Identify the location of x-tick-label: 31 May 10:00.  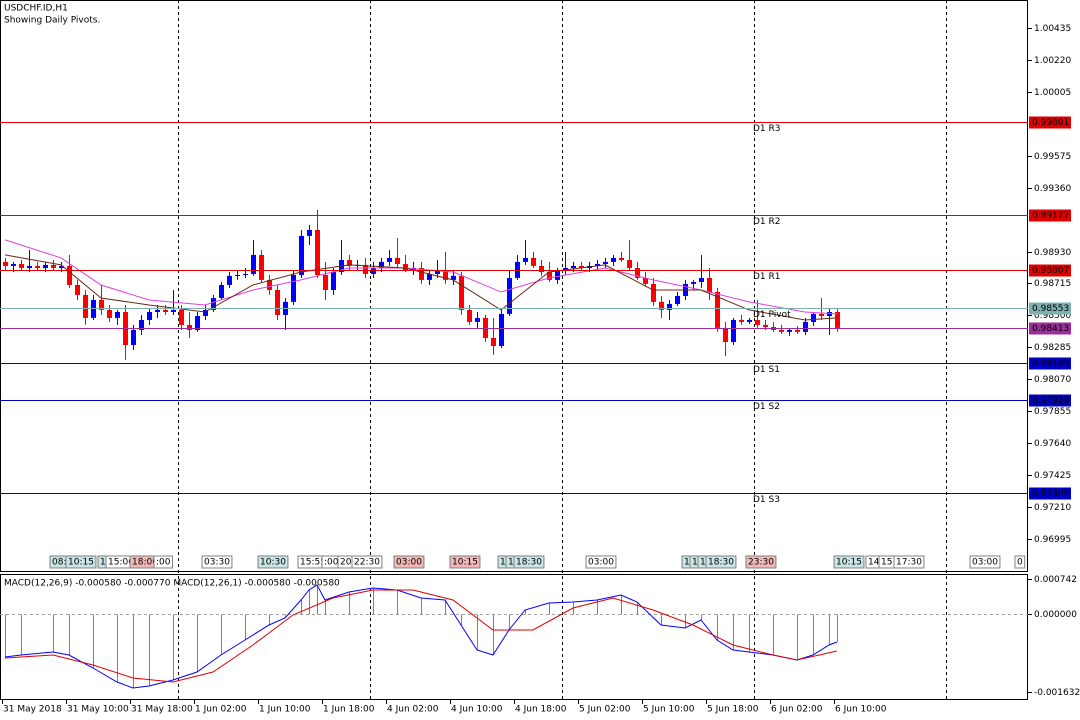
(98, 710).